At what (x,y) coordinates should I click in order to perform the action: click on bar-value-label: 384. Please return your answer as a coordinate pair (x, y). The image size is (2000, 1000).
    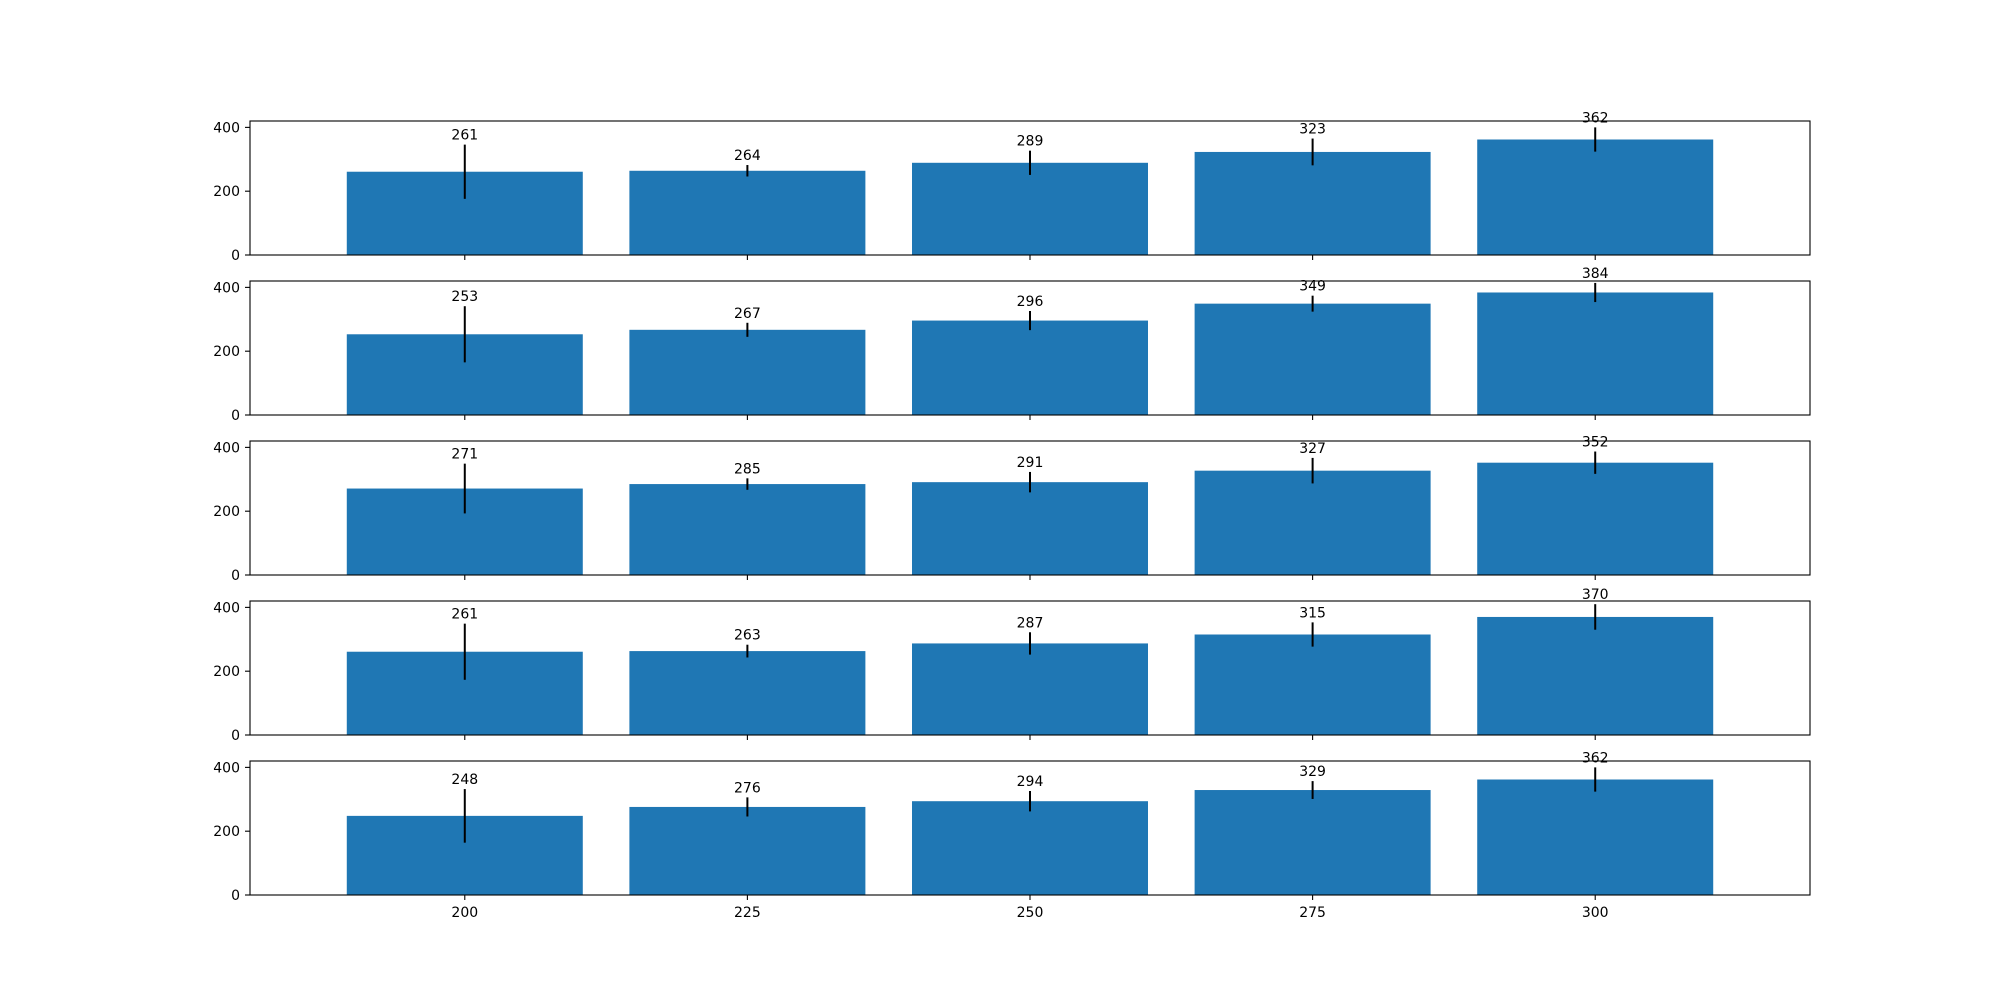
    Looking at the image, I should click on (1595, 274).